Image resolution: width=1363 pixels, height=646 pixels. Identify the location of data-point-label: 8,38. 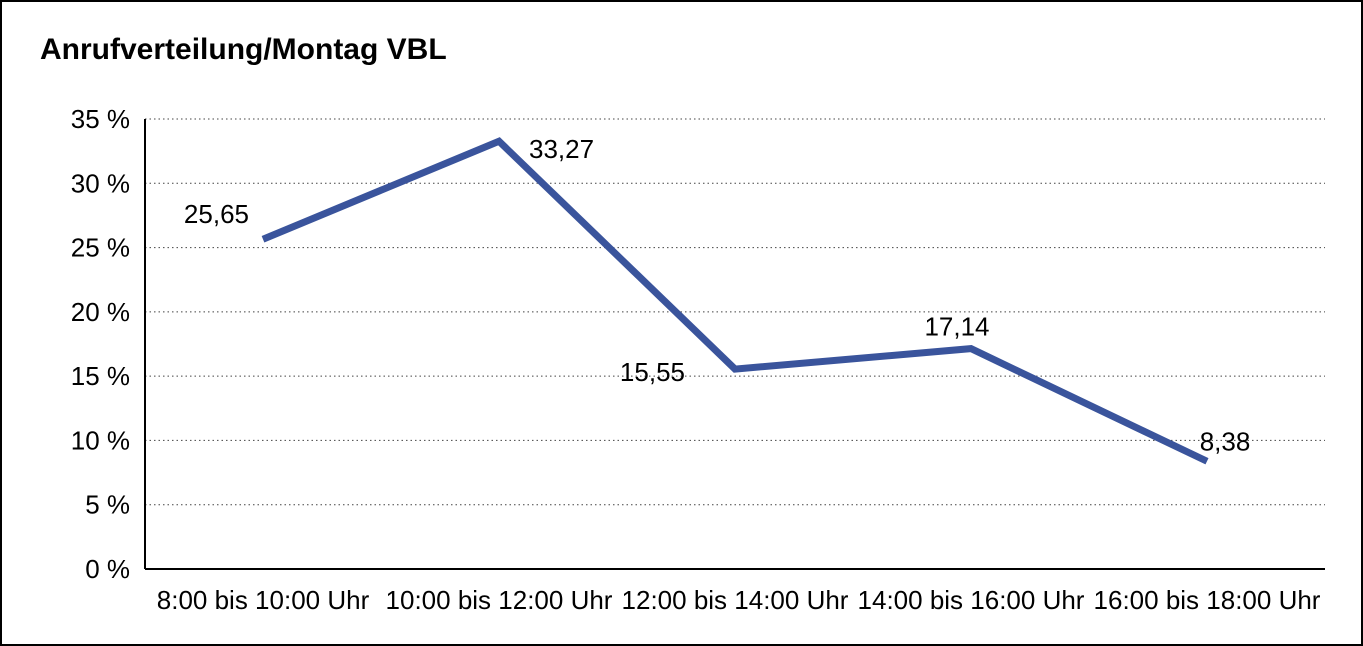
(1225, 441).